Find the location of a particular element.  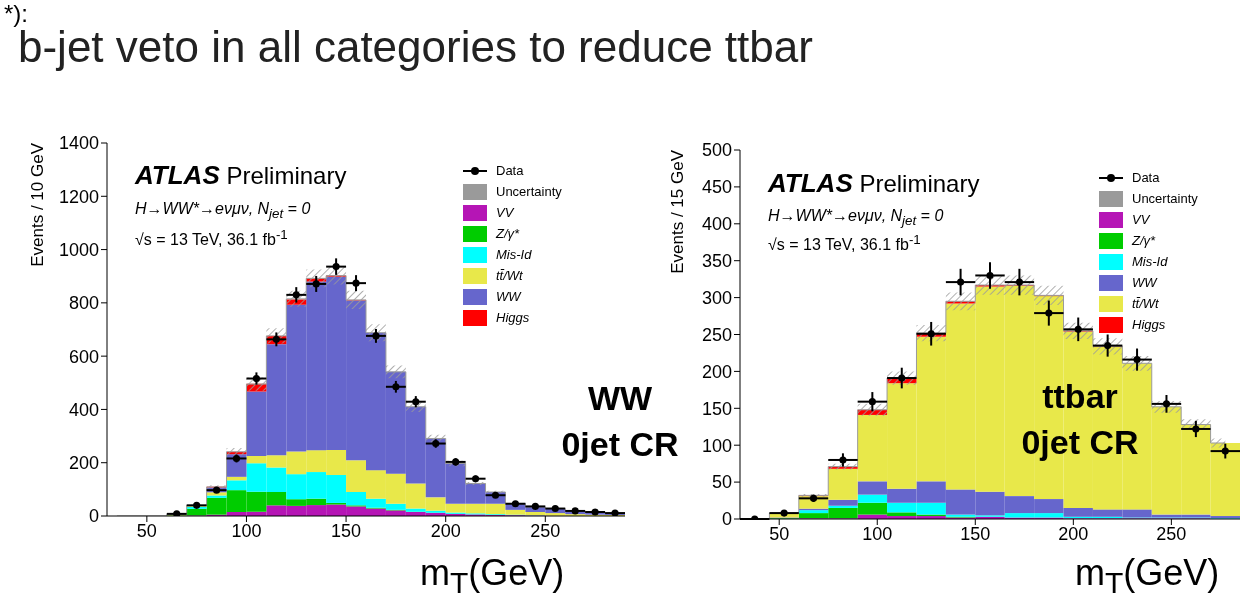

y-tick-label: 1000 is located at coordinates (78, 249).